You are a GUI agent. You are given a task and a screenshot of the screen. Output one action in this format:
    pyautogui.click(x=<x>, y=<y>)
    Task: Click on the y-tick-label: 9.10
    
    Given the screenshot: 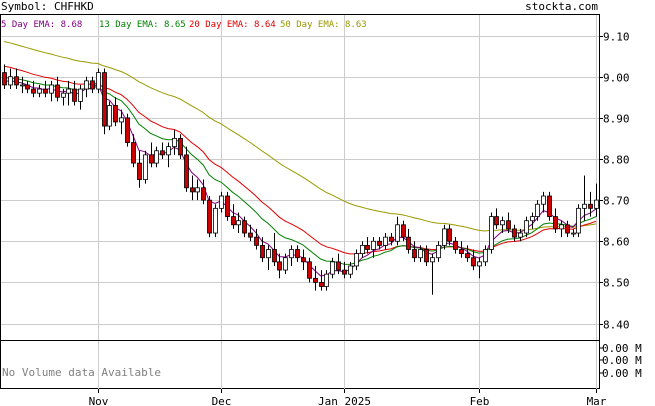 What is the action you would take?
    pyautogui.click(x=616, y=37)
    